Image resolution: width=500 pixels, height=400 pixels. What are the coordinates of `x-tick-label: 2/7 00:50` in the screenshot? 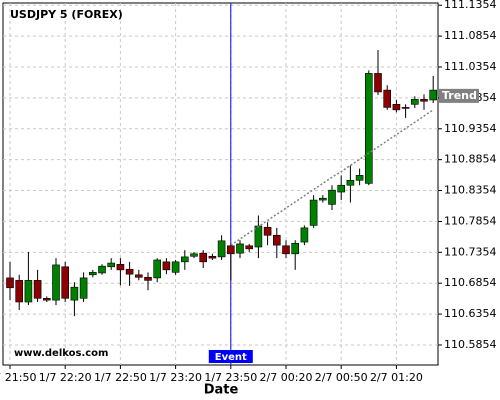 It's located at (341, 377).